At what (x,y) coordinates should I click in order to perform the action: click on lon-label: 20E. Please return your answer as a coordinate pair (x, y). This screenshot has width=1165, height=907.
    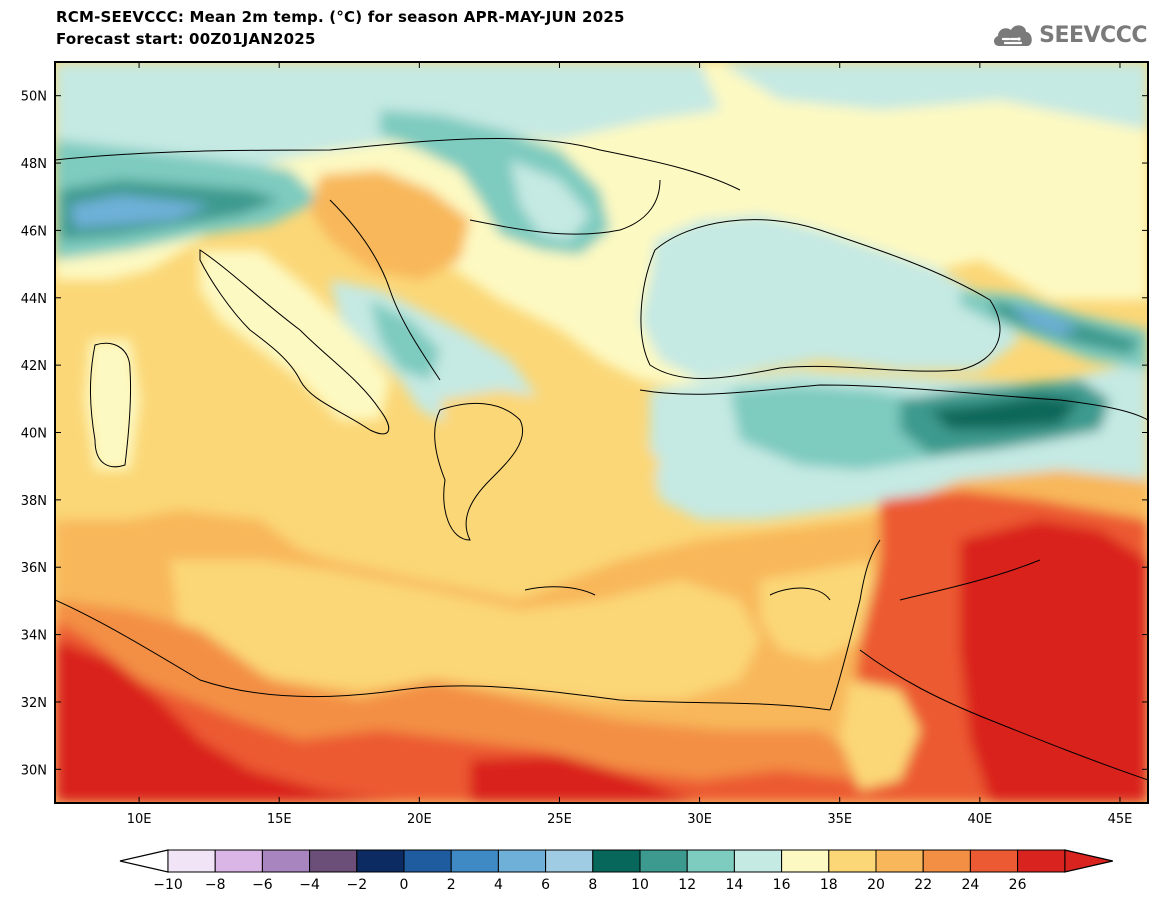
    Looking at the image, I should click on (419, 819).